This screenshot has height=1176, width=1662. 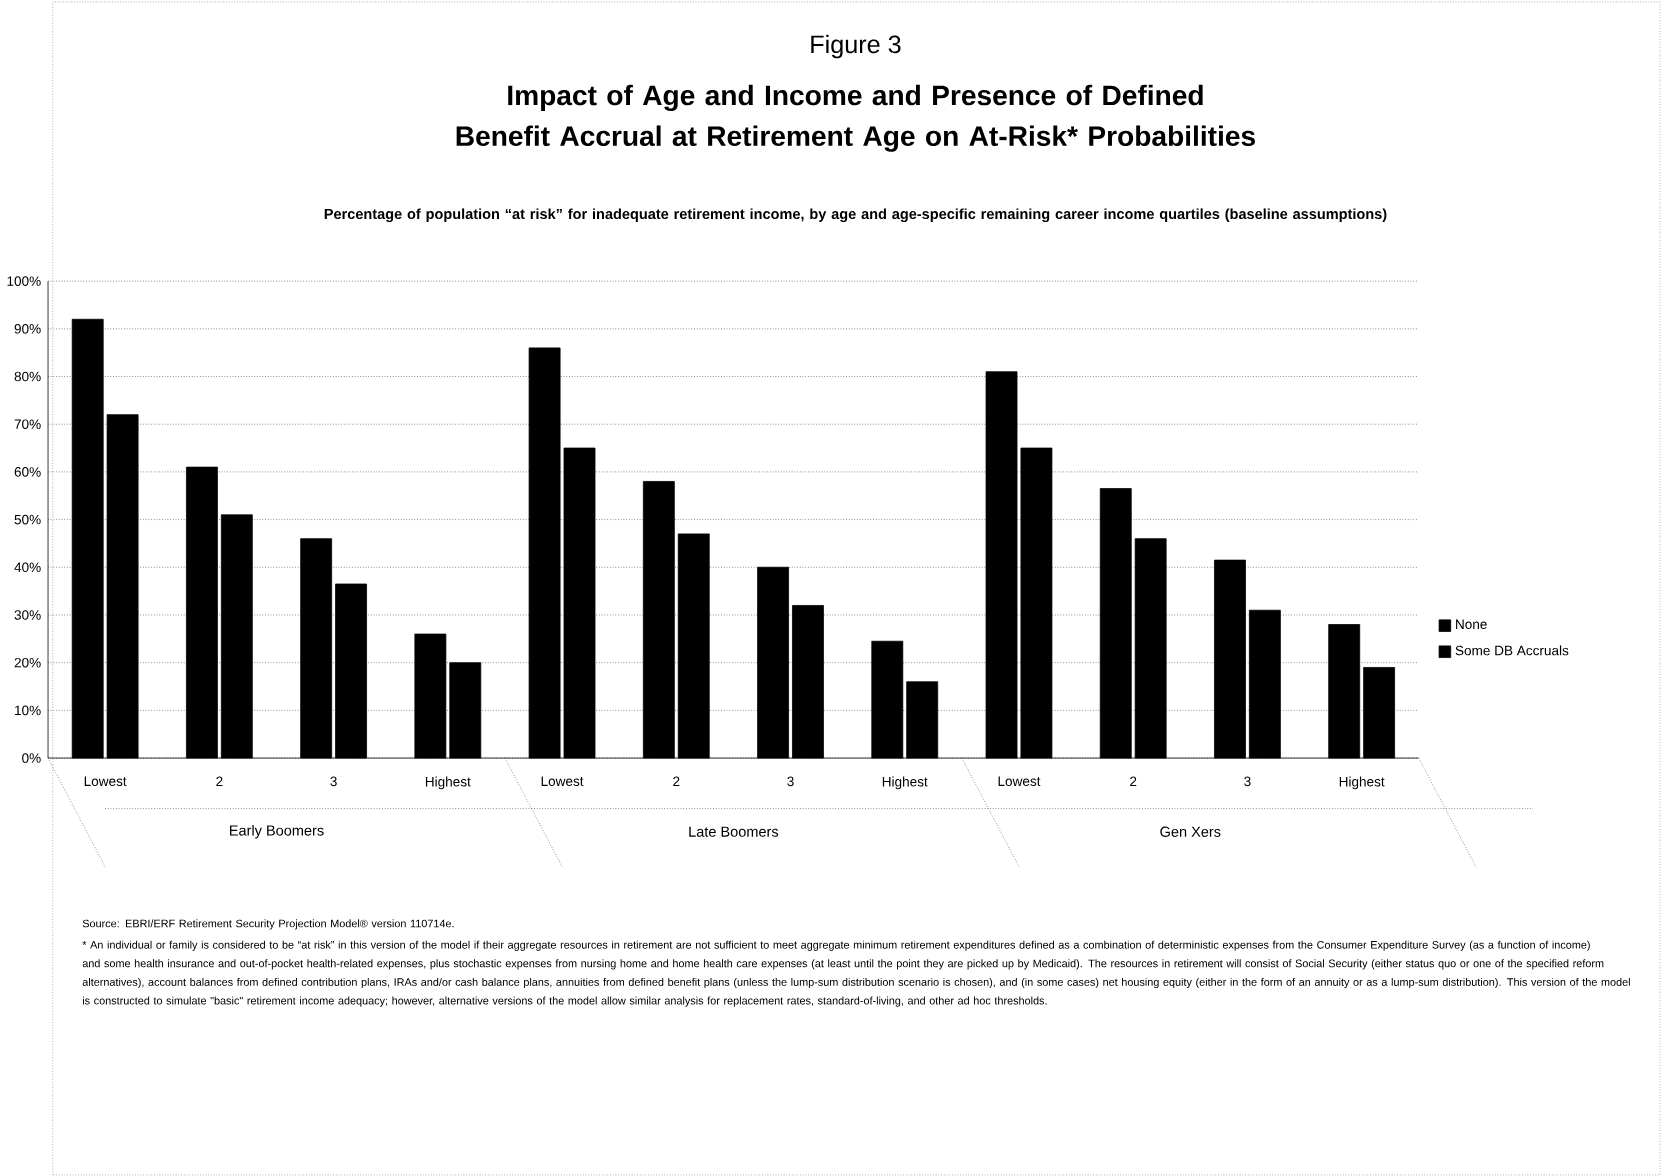 I want to click on chart-title: Impact of Age and Income and Presence of Defined Benefit Accrual at Retirement Age on At-Risk* Probabilities, so click(x=855, y=118).